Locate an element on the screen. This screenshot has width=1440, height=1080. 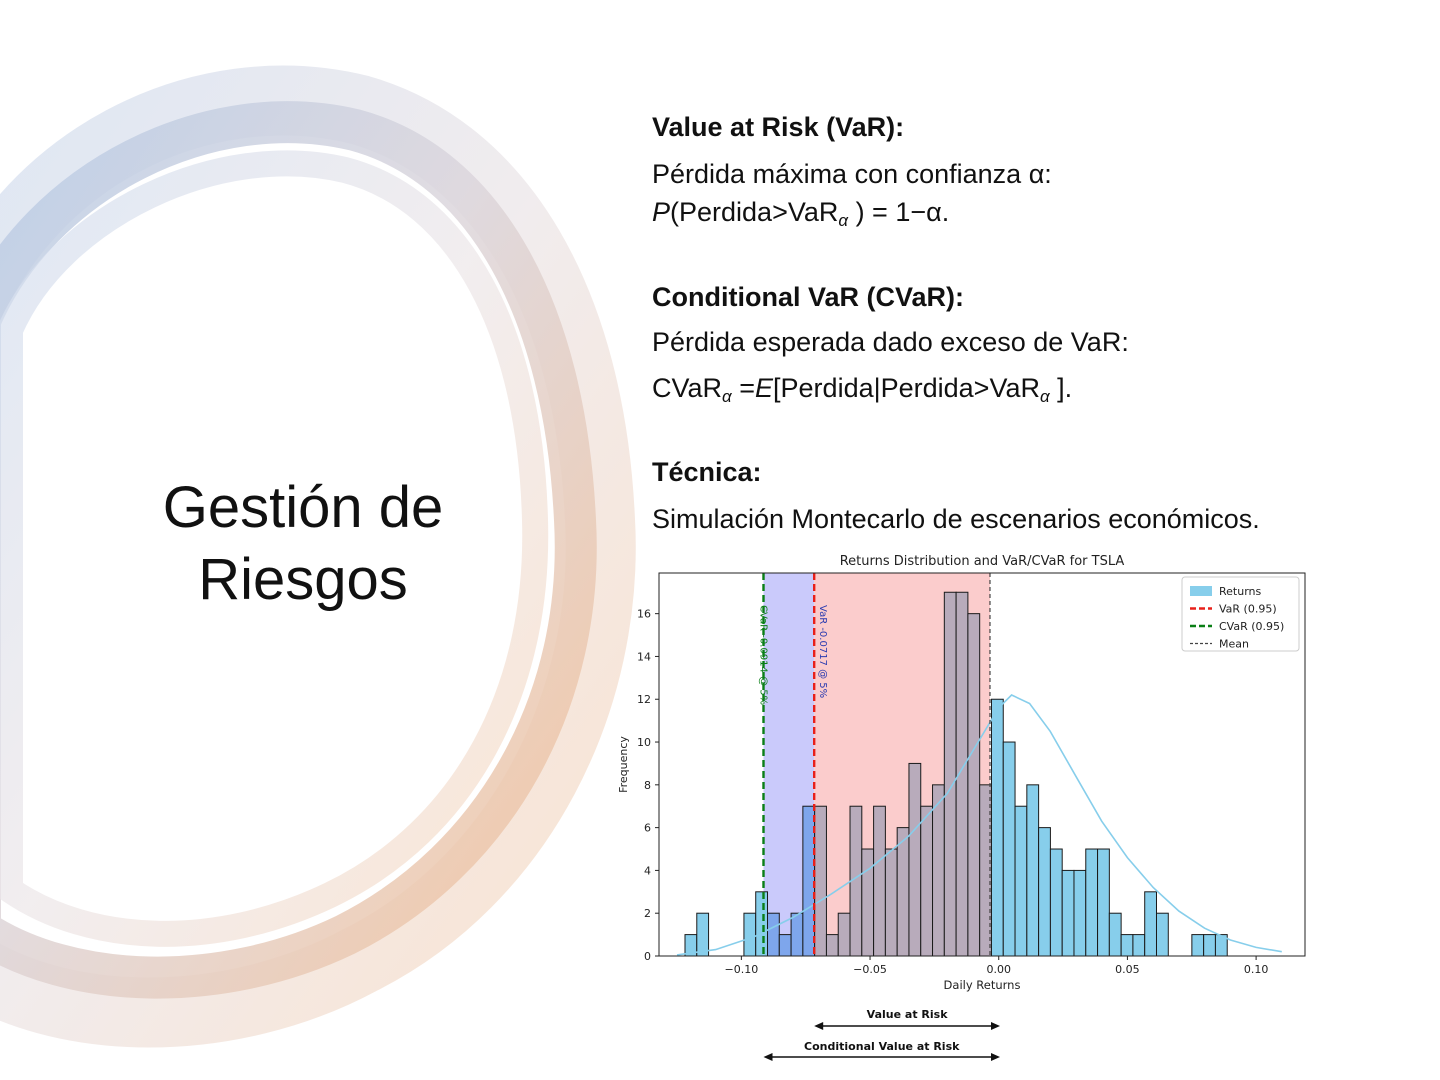
var-heading: Value at Risk (VaR): is located at coordinates (778, 127).